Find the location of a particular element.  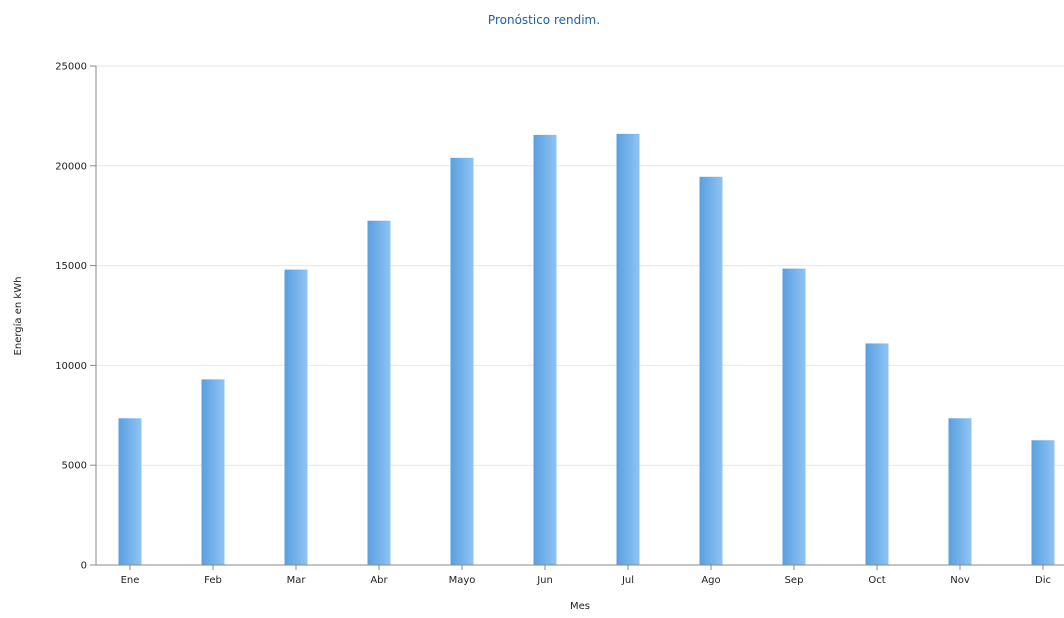

bar-abr is located at coordinates (379, 392).